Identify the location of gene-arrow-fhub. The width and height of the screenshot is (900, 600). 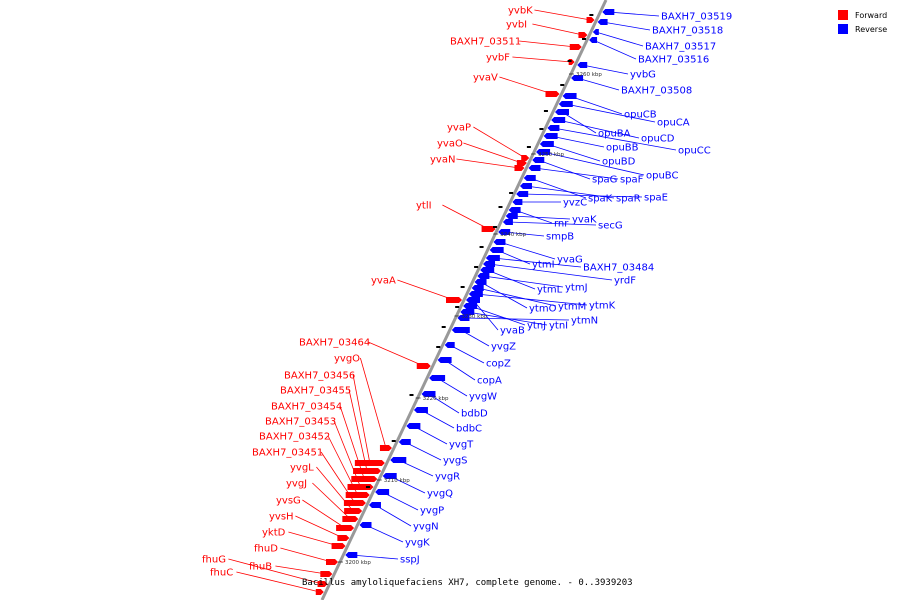
(326, 574).